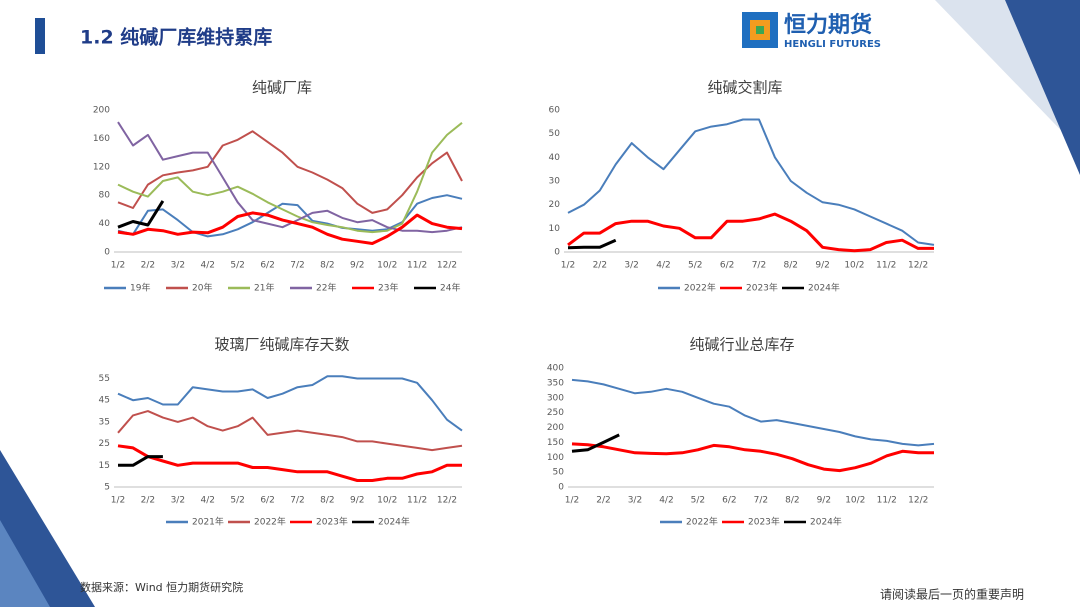  I want to click on legend-label: 22年, so click(326, 288).